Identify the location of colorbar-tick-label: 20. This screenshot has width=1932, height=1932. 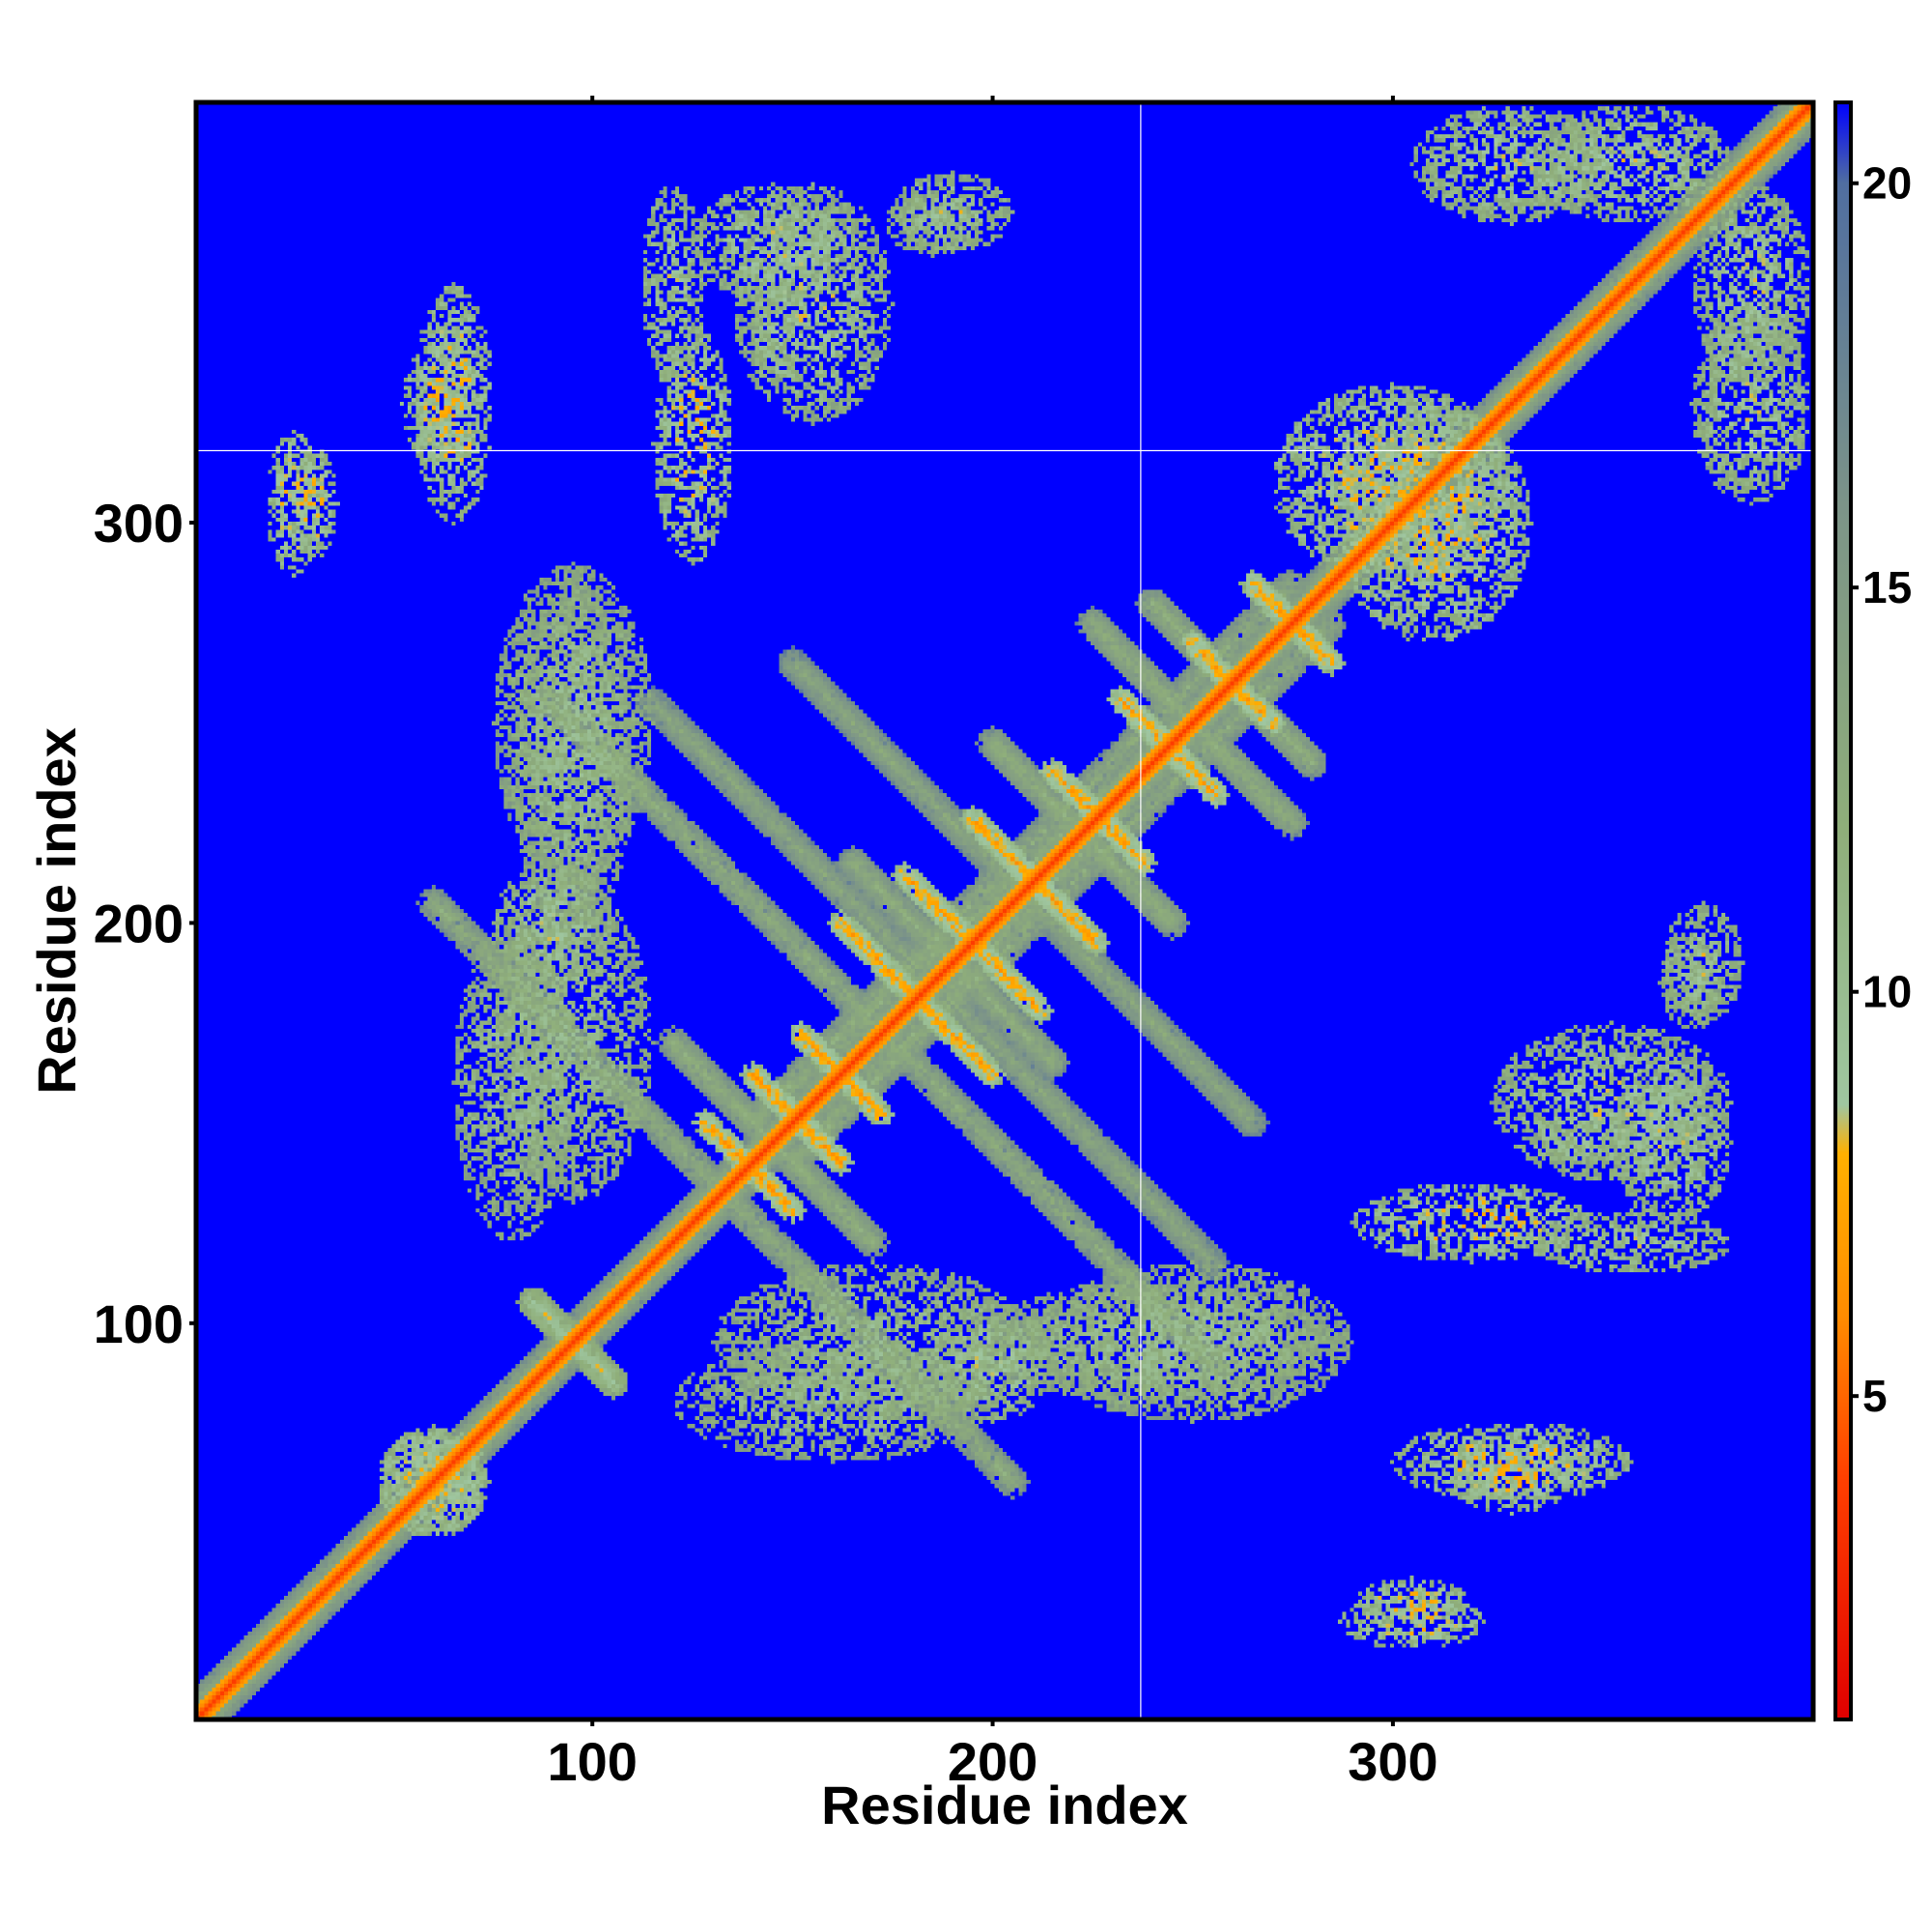
(1887, 183).